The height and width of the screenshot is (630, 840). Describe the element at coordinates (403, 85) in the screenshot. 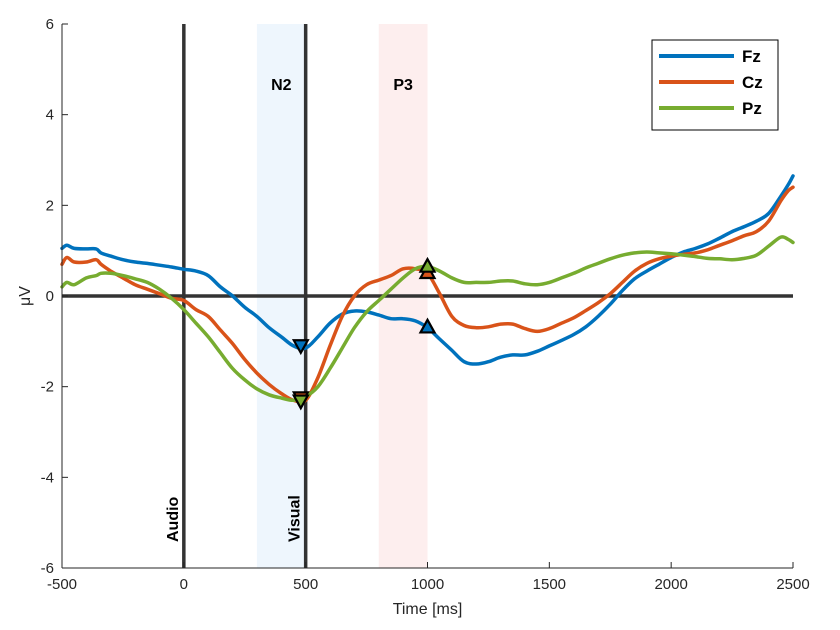

I see `region-label-p3: P3` at that location.